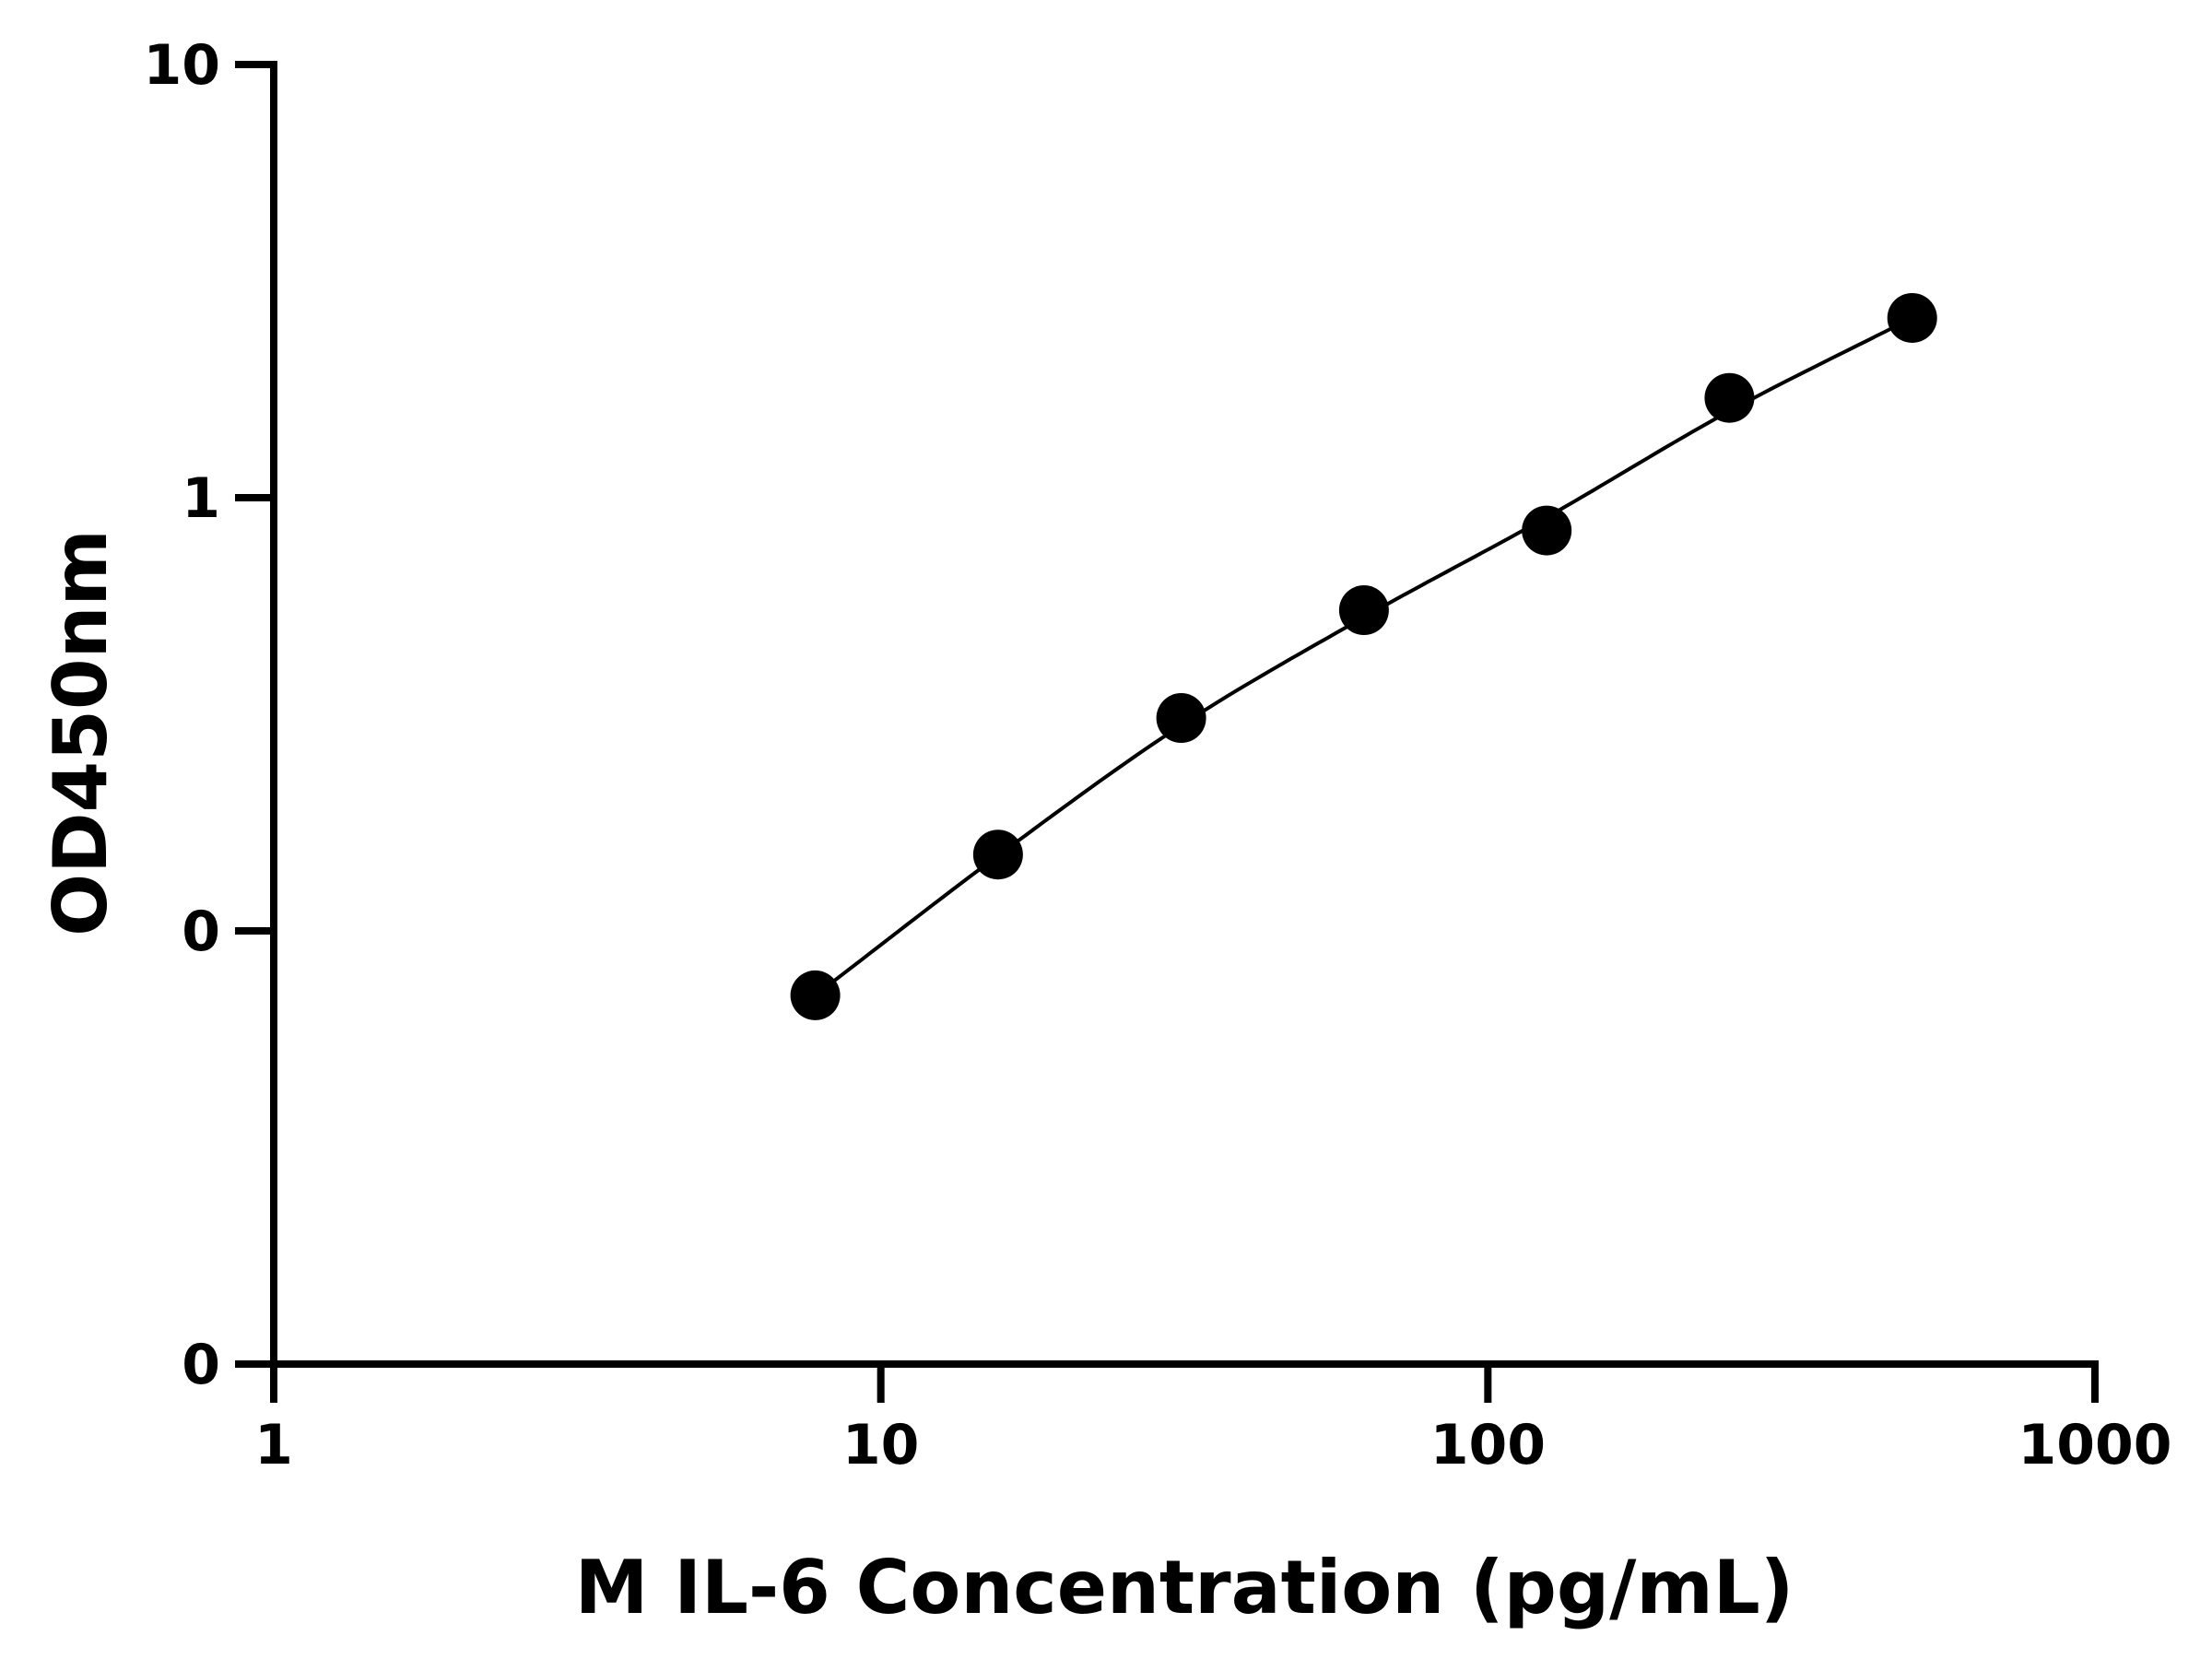 This screenshot has width=2212, height=1659. Describe the element at coordinates (182, 65) in the screenshot. I see `y-tick-label: 10` at that location.